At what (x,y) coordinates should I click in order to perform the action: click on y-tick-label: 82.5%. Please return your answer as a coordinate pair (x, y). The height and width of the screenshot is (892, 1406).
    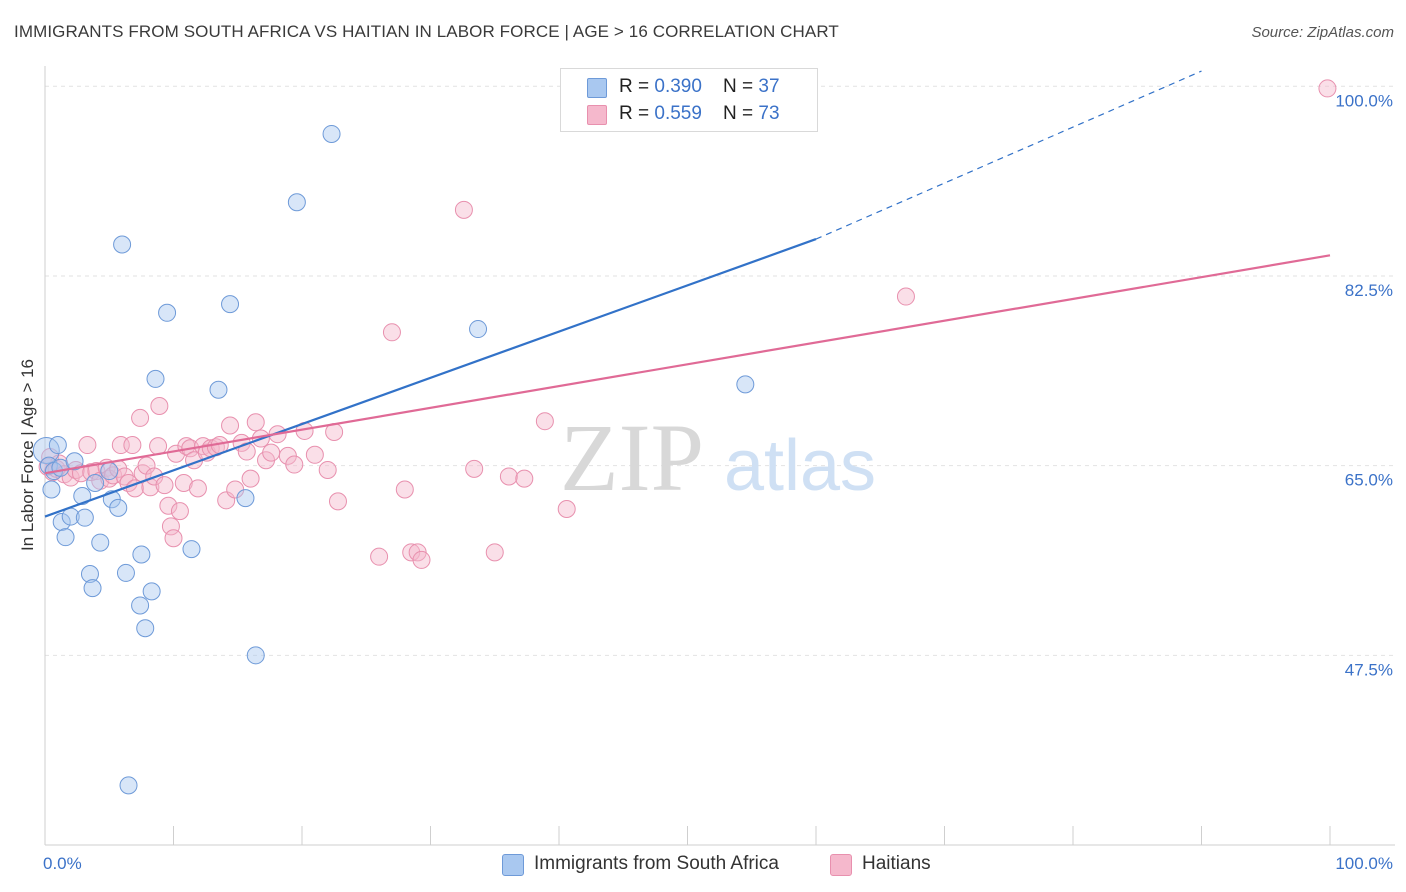
    Looking at the image, I should click on (1369, 290).